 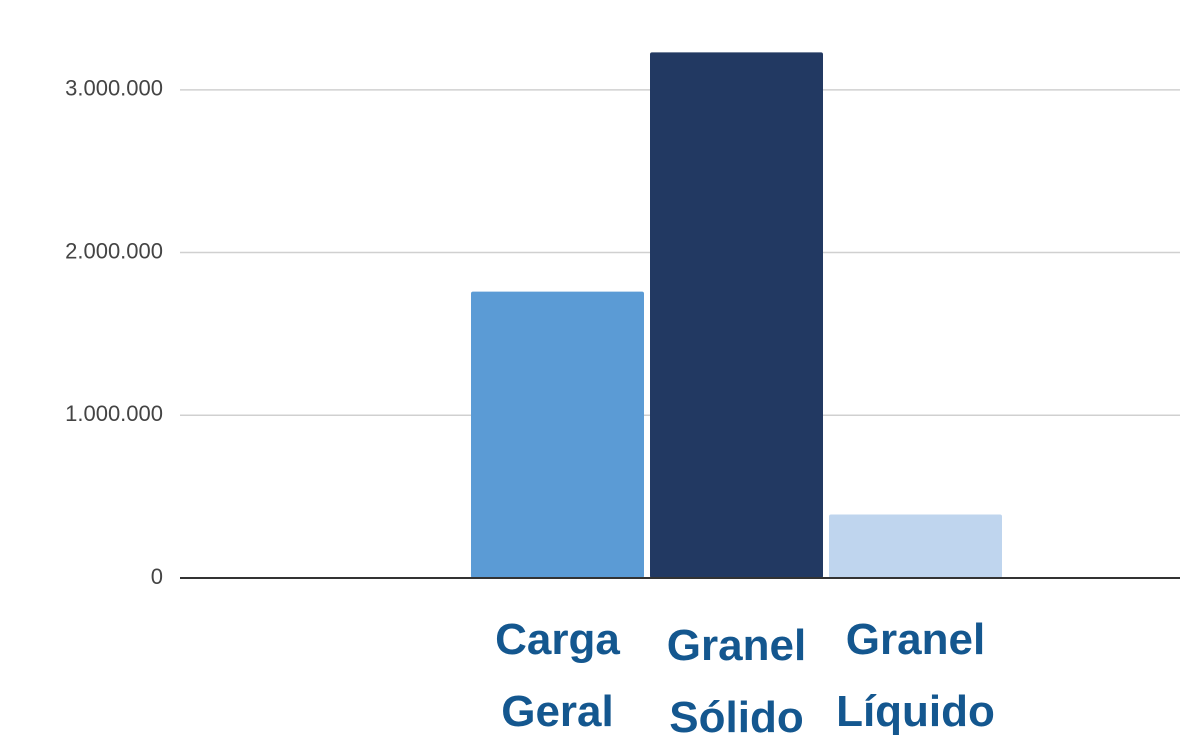 What do you see at coordinates (557, 675) in the screenshot?
I see `x-tick-label: Carga Geral` at bounding box center [557, 675].